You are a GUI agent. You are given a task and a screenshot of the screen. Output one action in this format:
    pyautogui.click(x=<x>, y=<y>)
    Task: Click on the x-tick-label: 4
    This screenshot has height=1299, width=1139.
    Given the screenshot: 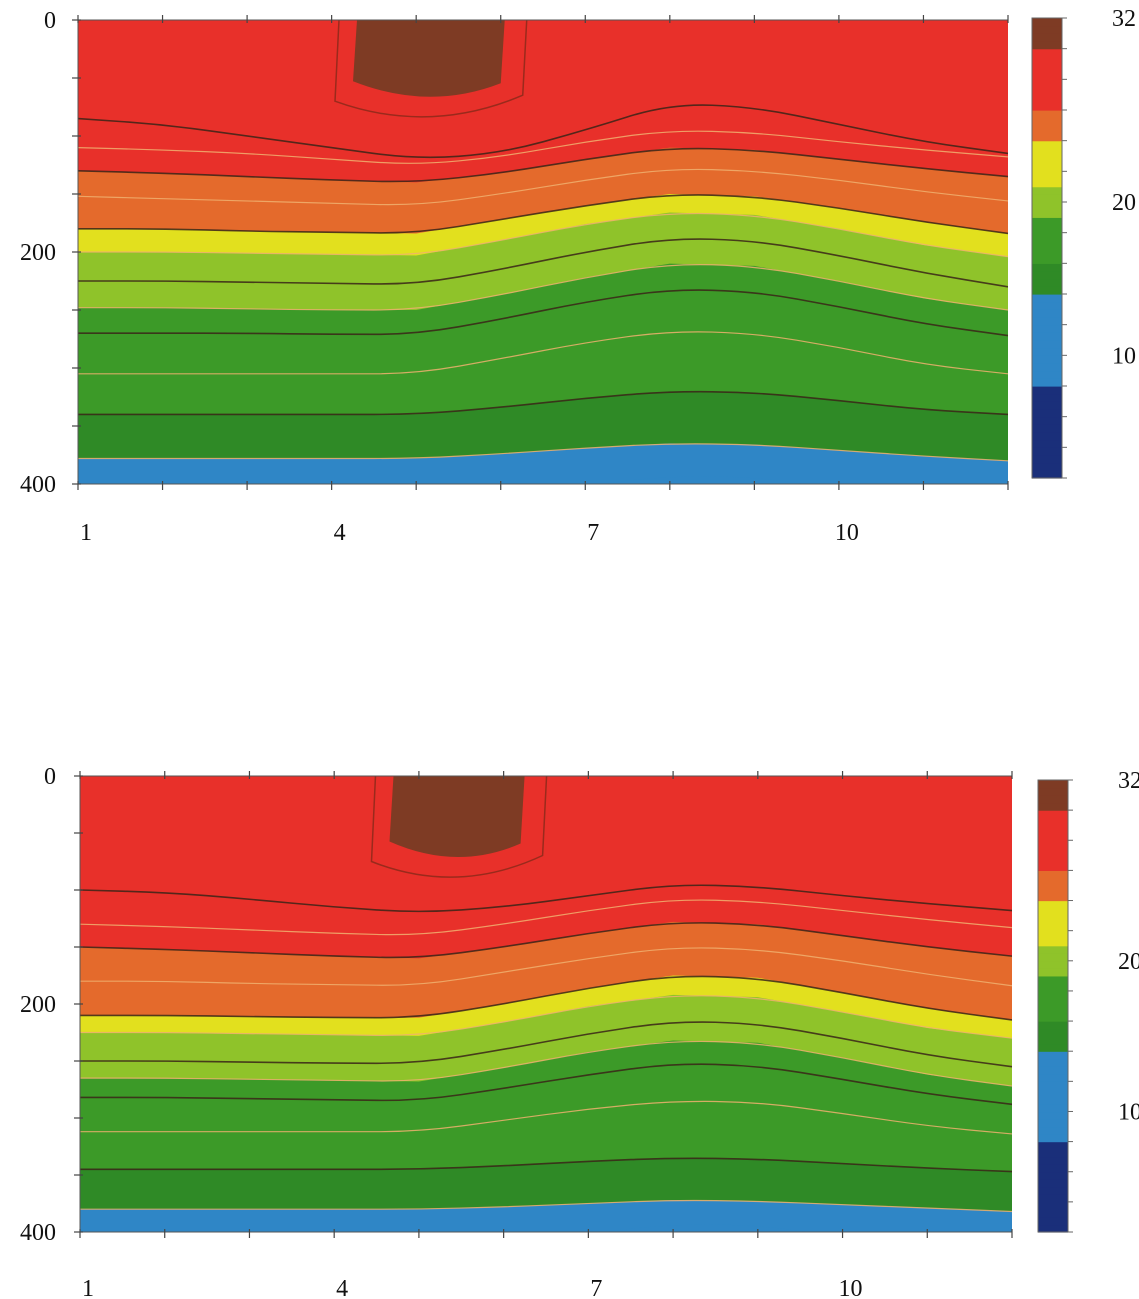 What is the action you would take?
    pyautogui.click(x=342, y=1287)
    